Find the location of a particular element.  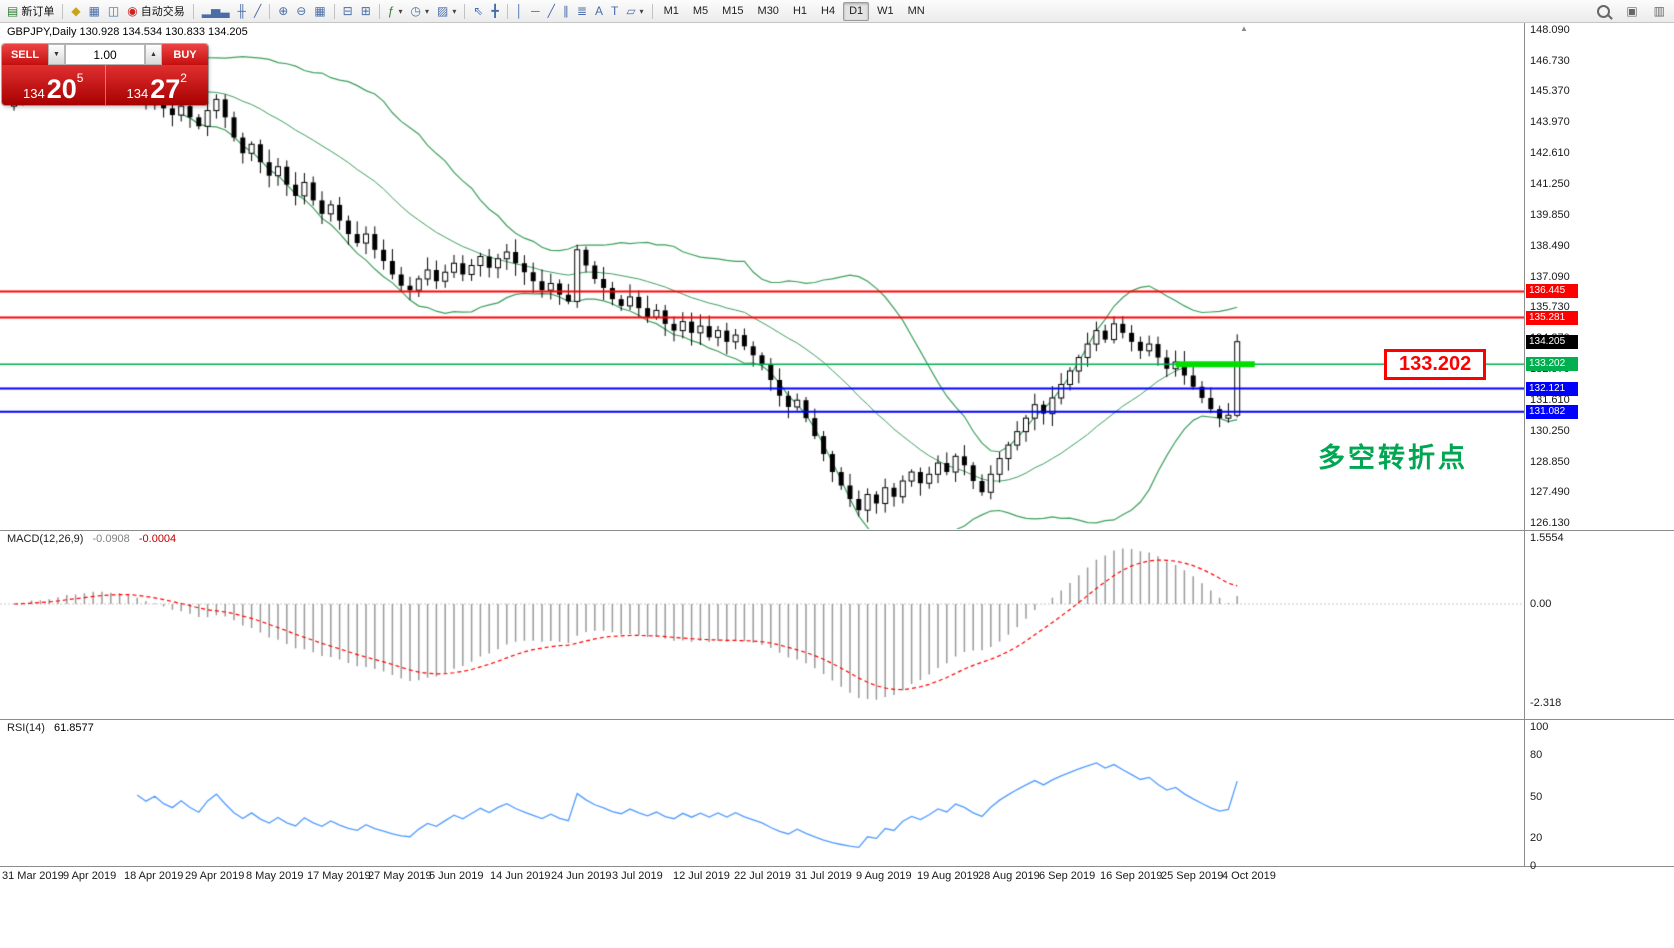

buy-button: BUY is located at coordinates (185, 54).